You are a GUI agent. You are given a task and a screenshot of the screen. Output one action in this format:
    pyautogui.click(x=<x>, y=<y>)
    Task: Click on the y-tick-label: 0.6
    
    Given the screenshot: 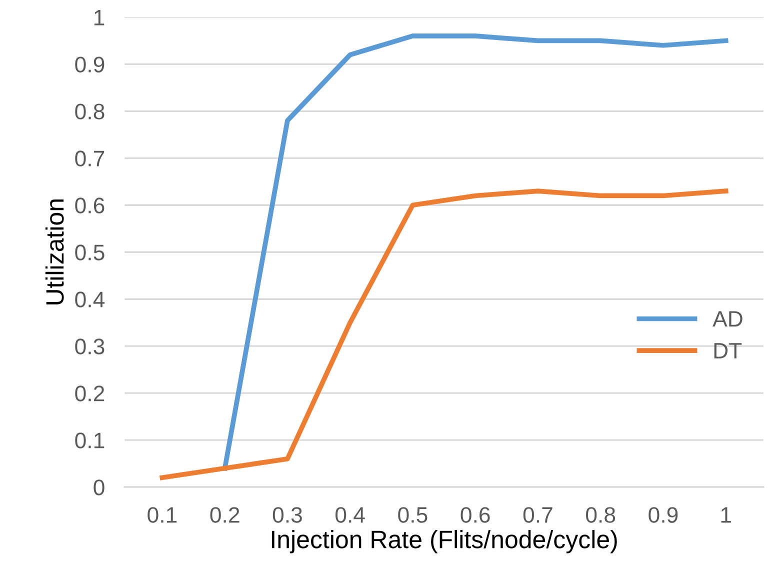 What is the action you would take?
    pyautogui.click(x=89, y=206)
    